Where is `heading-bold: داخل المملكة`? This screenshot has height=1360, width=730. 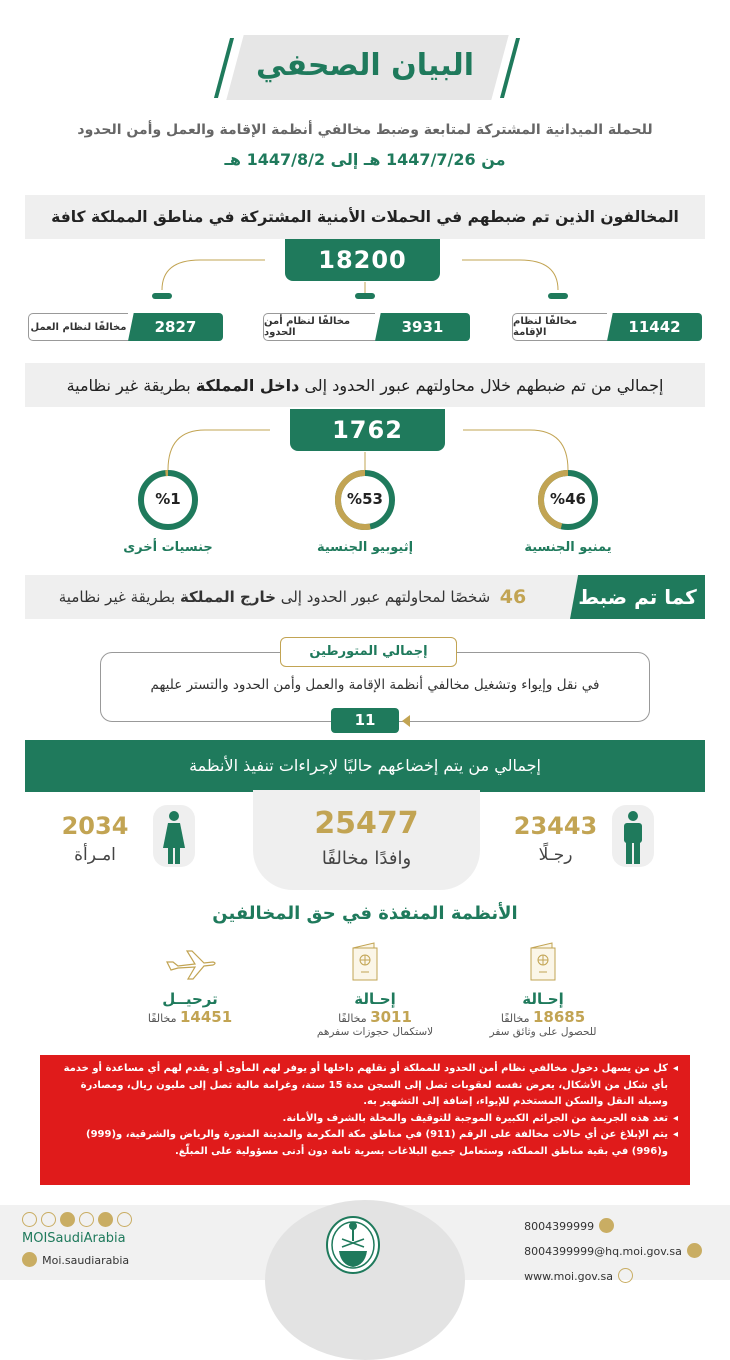 heading-bold: داخل المملكة is located at coordinates (247, 385).